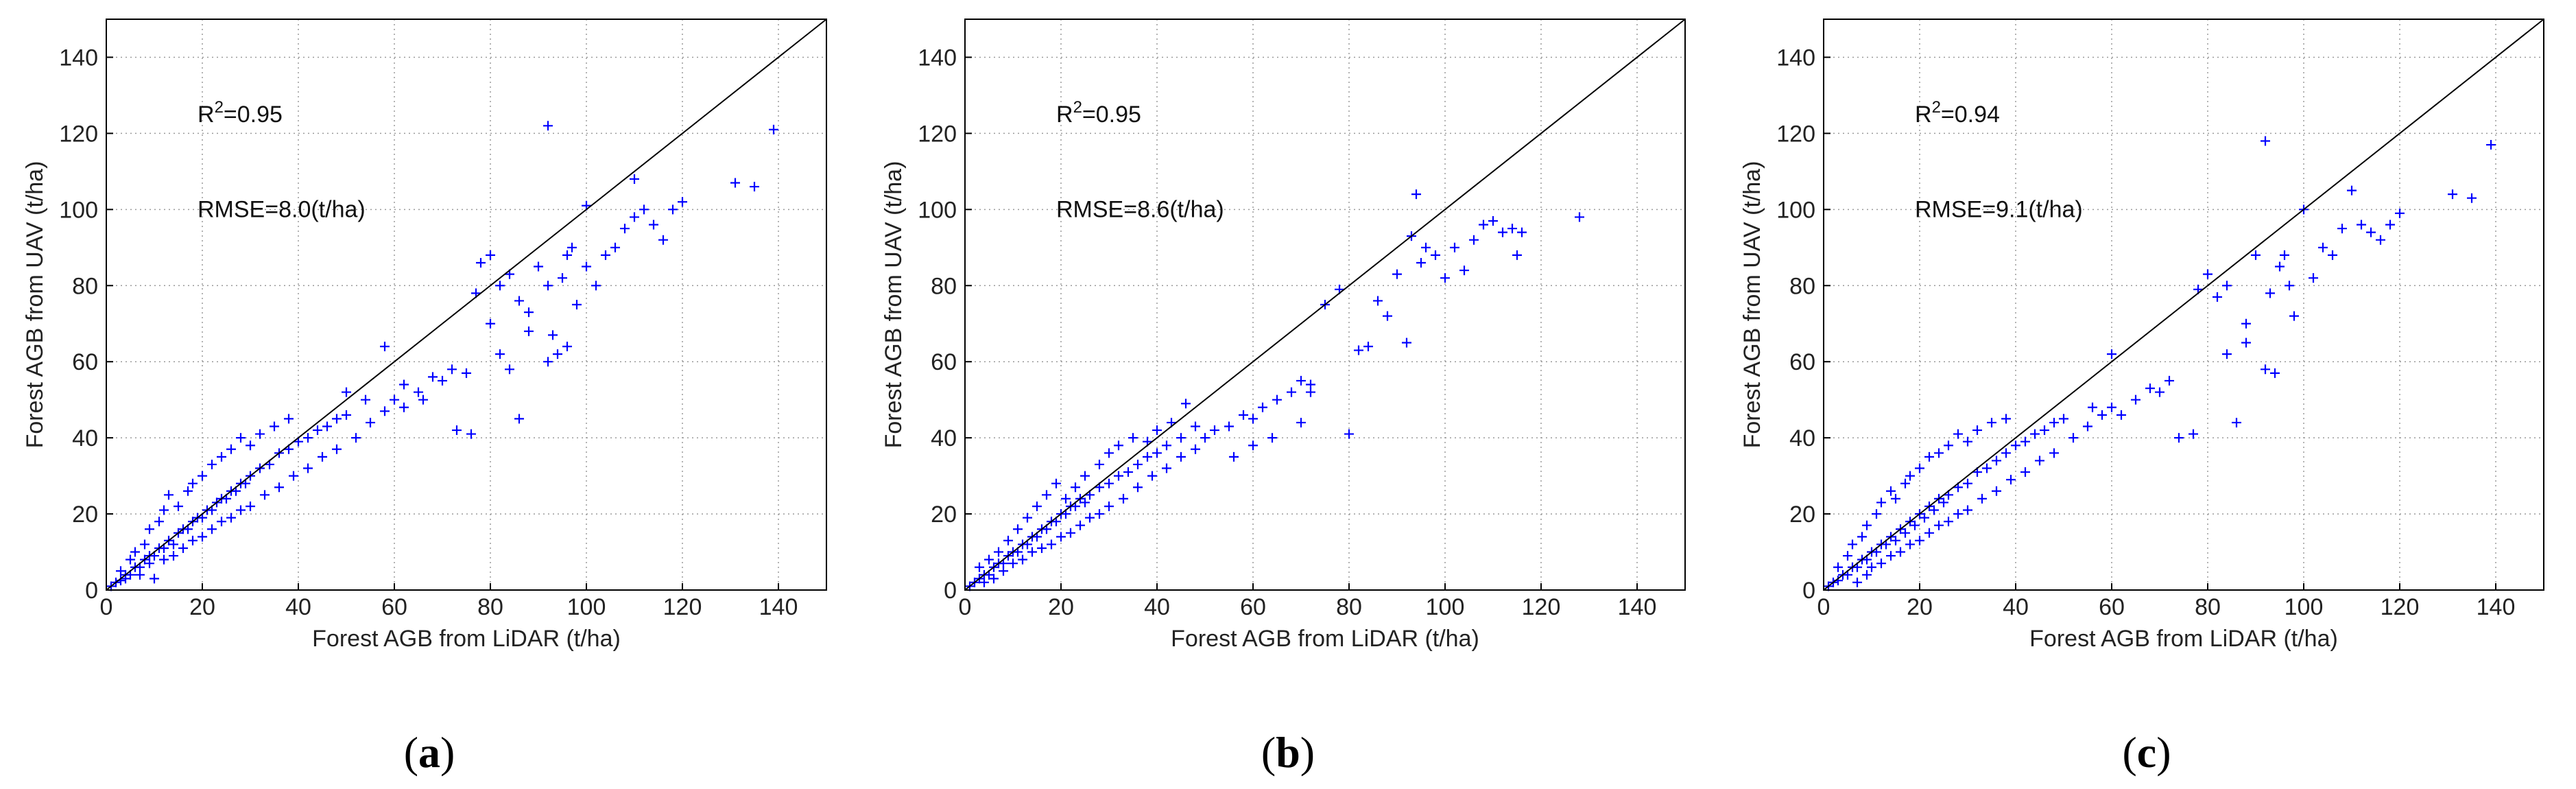 The image size is (2576, 789). Describe the element at coordinates (2146, 752) in the screenshot. I see `panel-label-c-letter: c` at that location.